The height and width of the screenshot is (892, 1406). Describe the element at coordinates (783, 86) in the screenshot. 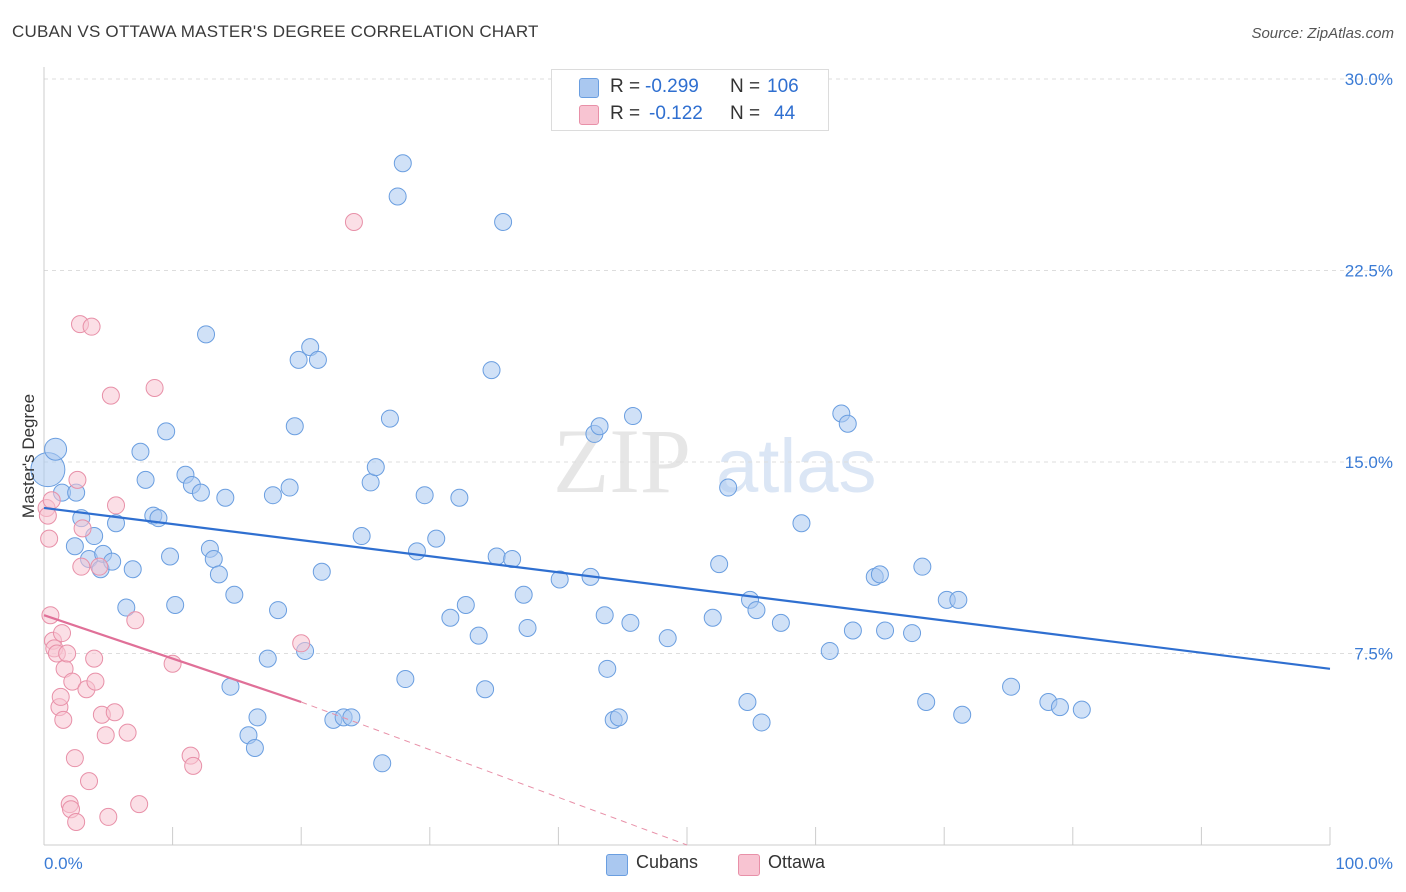

I see `legend-n-value: 106` at that location.